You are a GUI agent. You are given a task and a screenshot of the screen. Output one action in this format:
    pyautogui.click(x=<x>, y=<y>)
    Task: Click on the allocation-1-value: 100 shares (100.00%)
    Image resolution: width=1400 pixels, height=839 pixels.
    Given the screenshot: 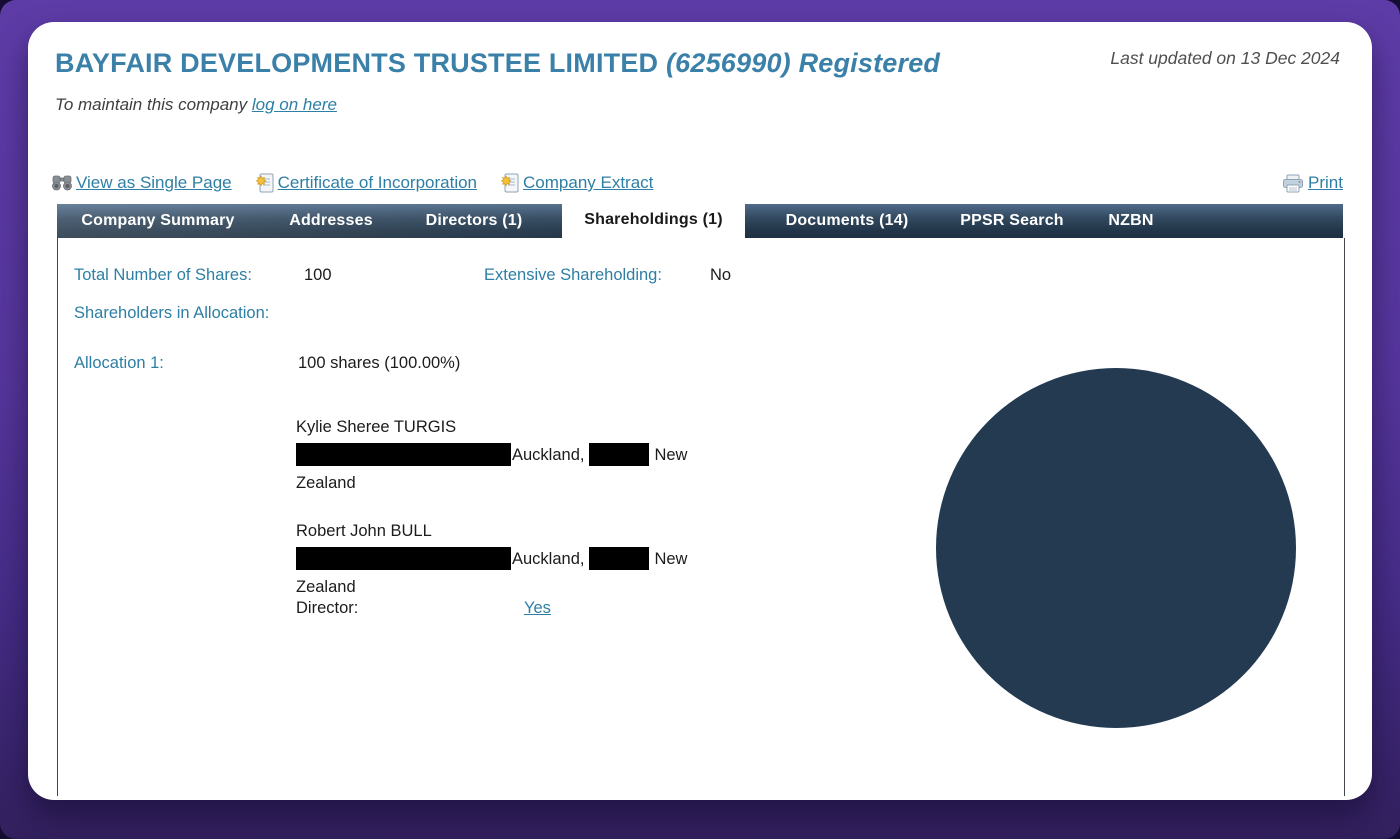 What is the action you would take?
    pyautogui.click(x=379, y=363)
    